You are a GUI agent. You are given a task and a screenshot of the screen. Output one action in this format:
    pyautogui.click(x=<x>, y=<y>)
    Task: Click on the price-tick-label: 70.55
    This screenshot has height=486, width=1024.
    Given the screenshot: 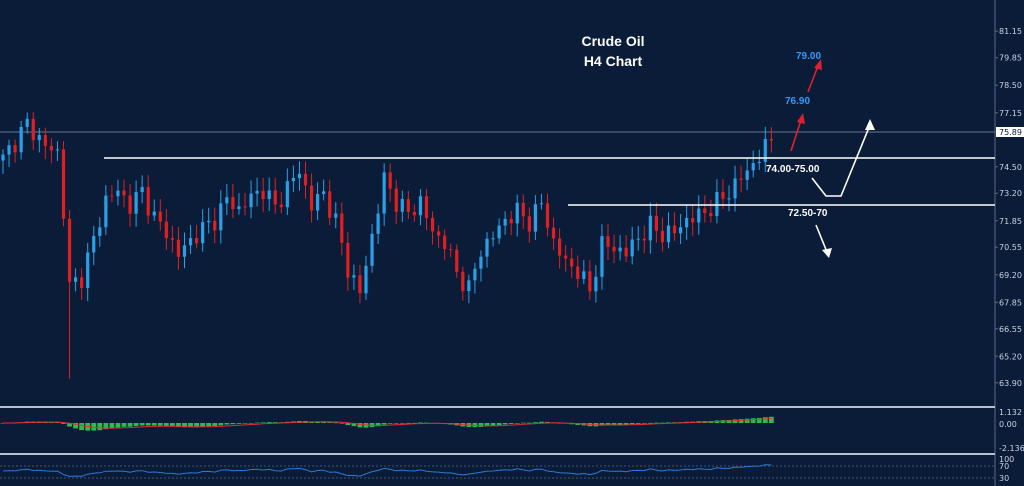 What is the action you would take?
    pyautogui.click(x=1010, y=247)
    